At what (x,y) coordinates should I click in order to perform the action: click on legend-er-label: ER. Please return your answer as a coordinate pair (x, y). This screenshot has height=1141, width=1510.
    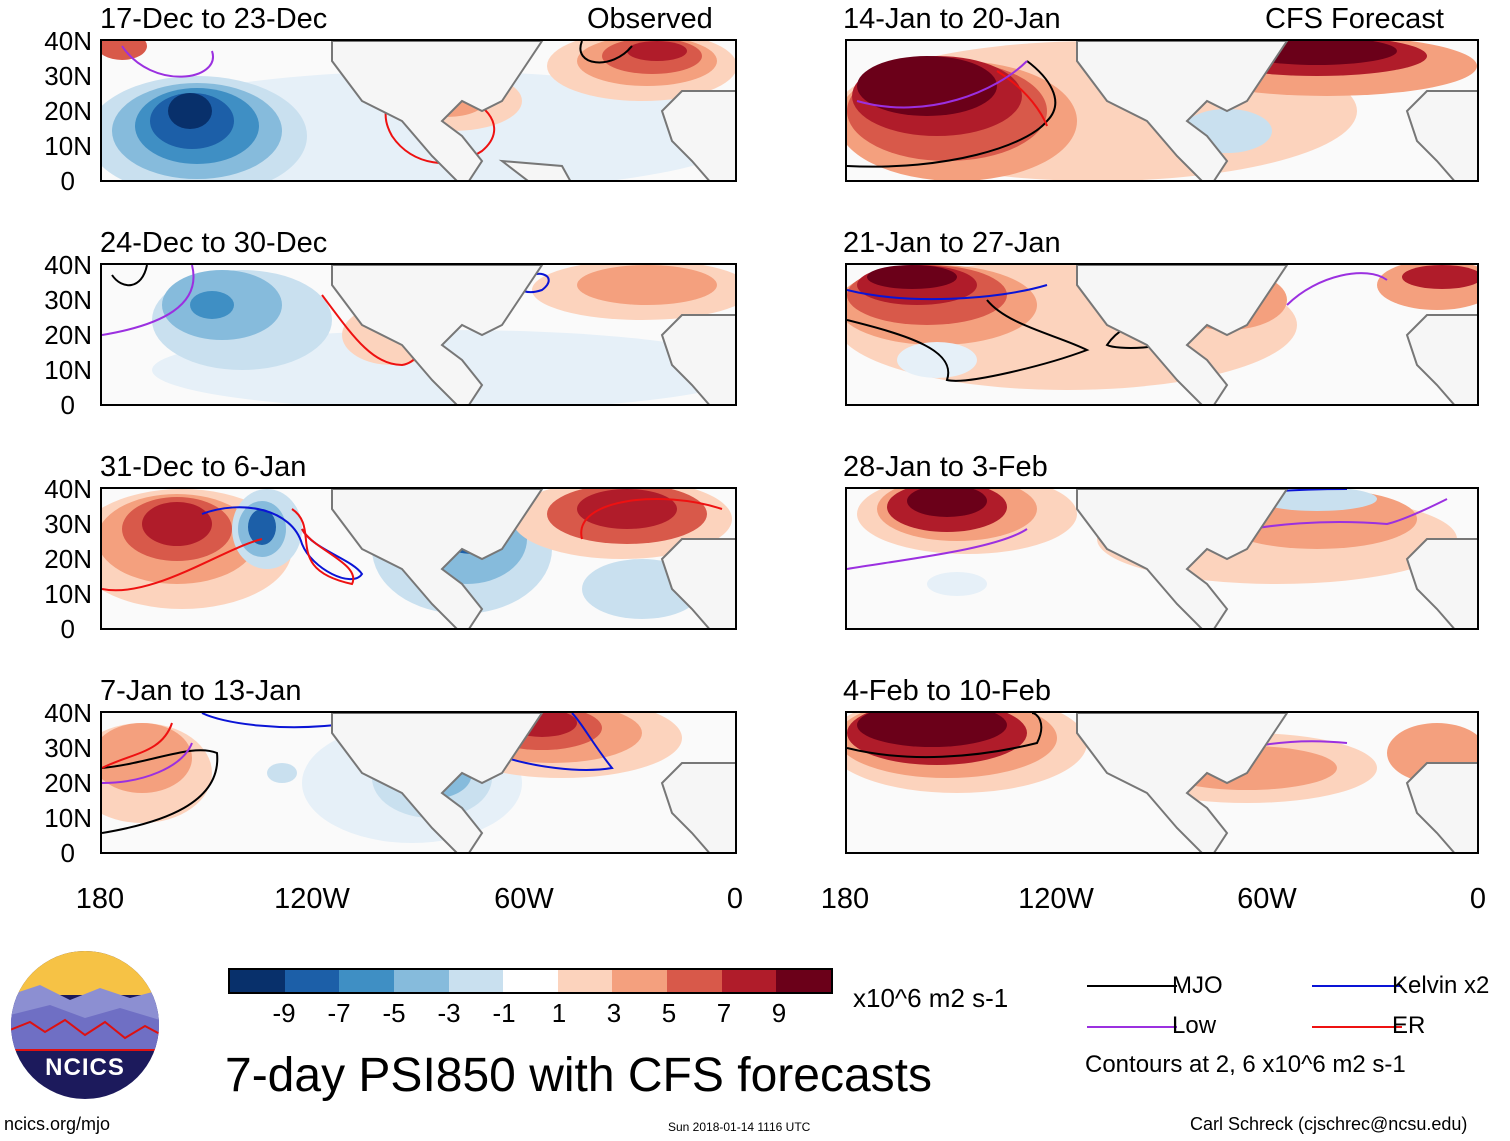
    Looking at the image, I should click on (1409, 1025).